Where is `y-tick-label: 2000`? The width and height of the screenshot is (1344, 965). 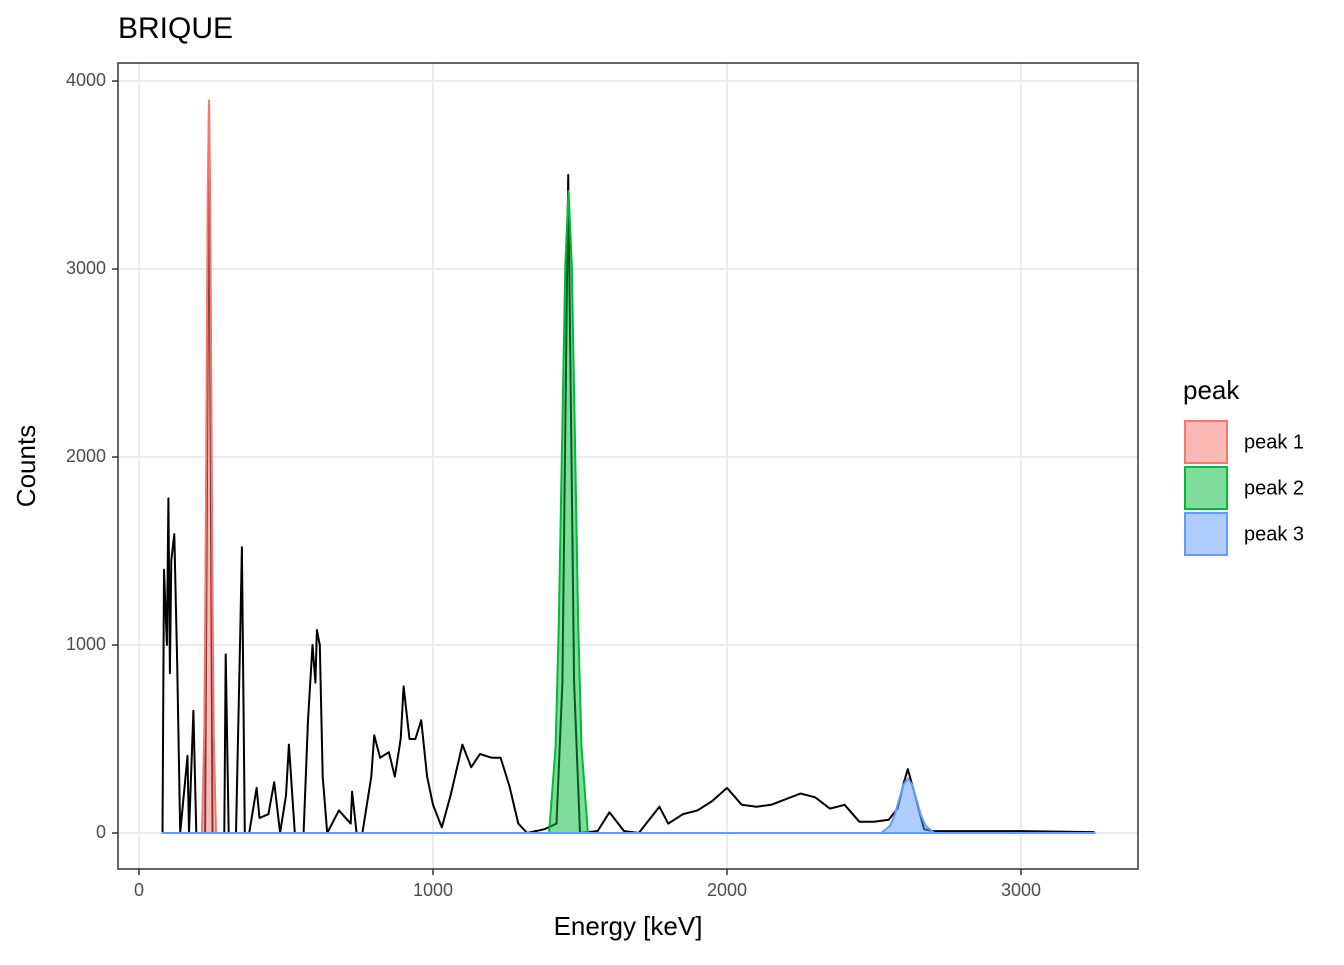 y-tick-label: 2000 is located at coordinates (86, 456).